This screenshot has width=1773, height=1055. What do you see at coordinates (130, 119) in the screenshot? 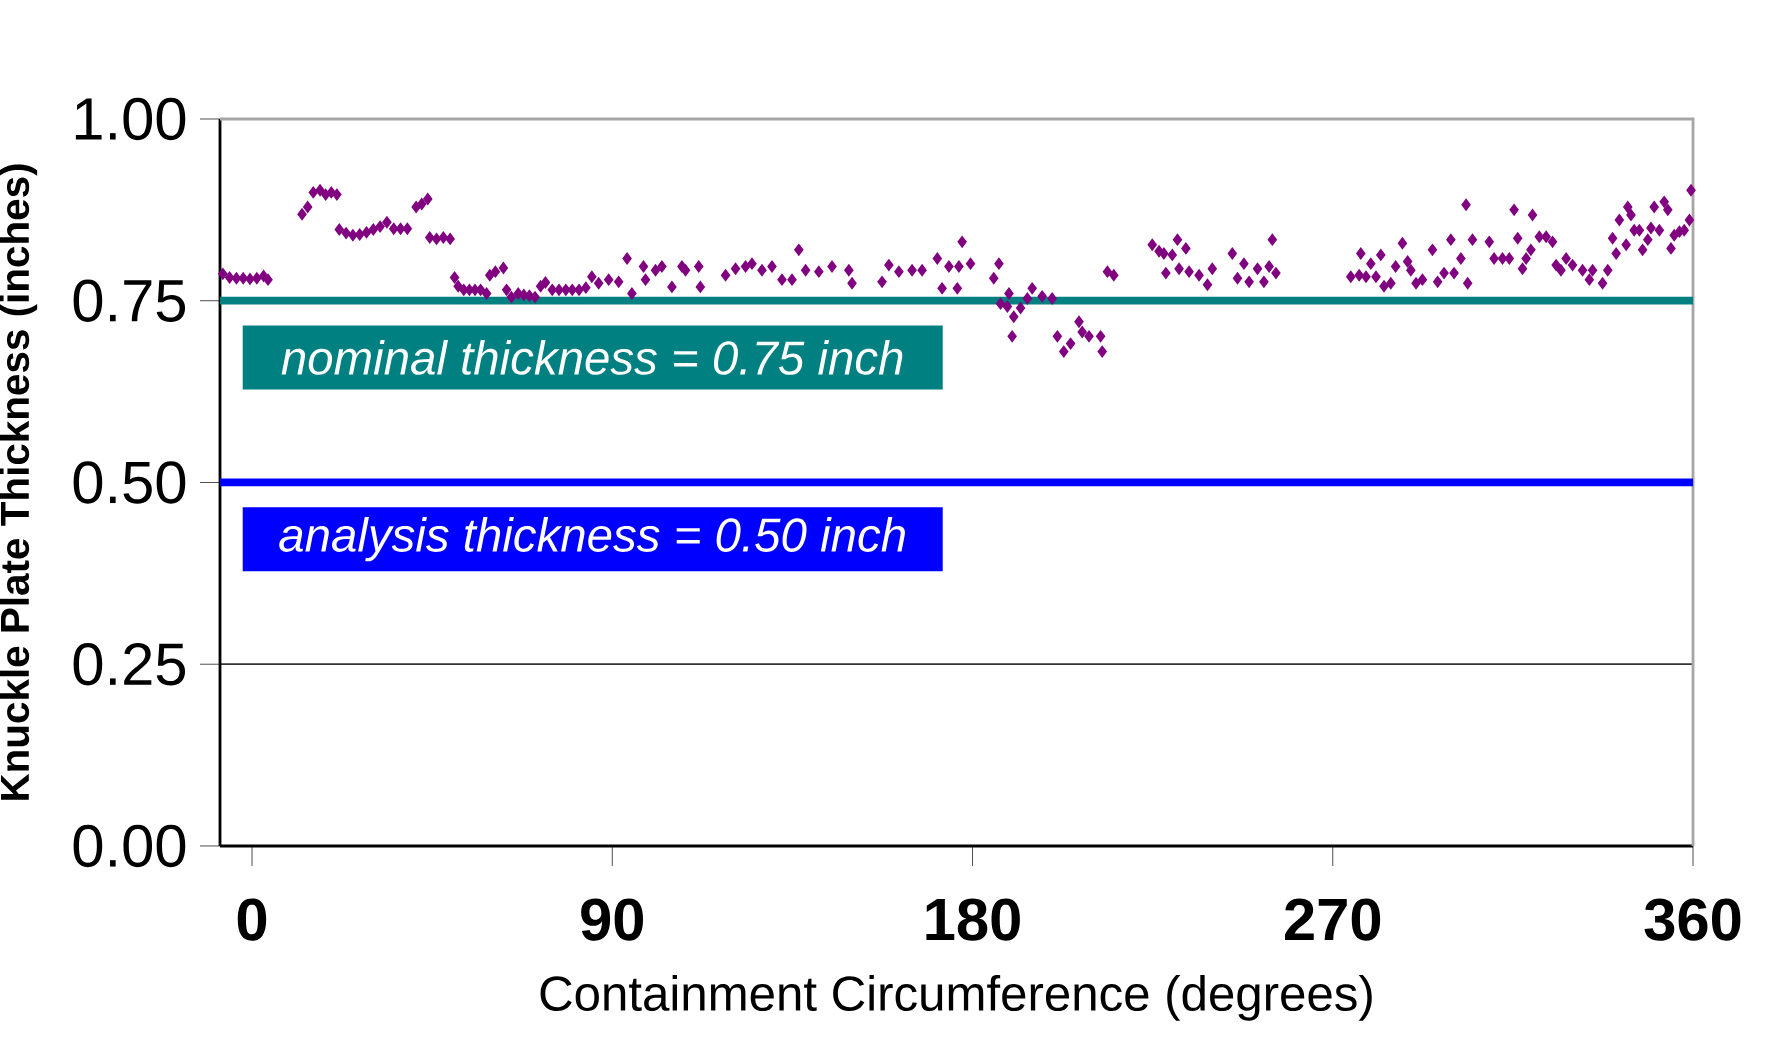
I see `y-tick-label: 1.00` at bounding box center [130, 119].